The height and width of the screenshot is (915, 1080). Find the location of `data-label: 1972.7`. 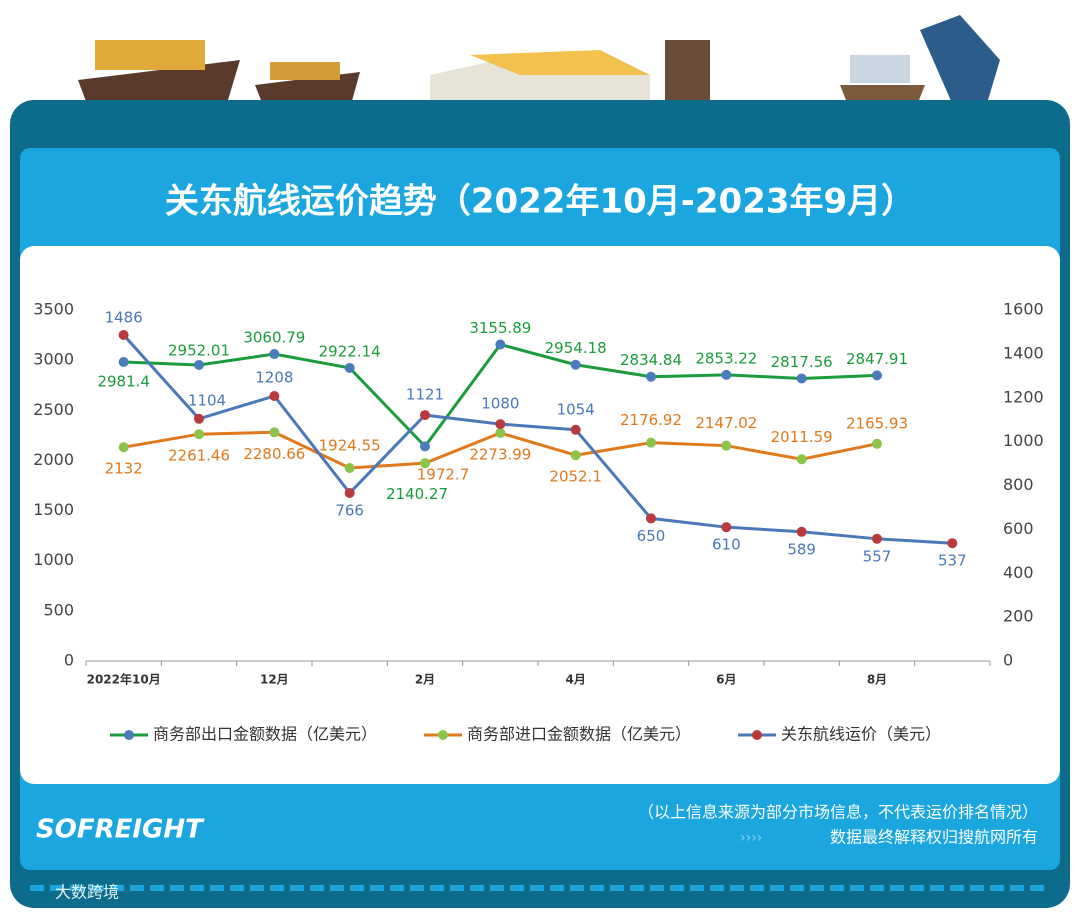

data-label: 1972.7 is located at coordinates (443, 475).